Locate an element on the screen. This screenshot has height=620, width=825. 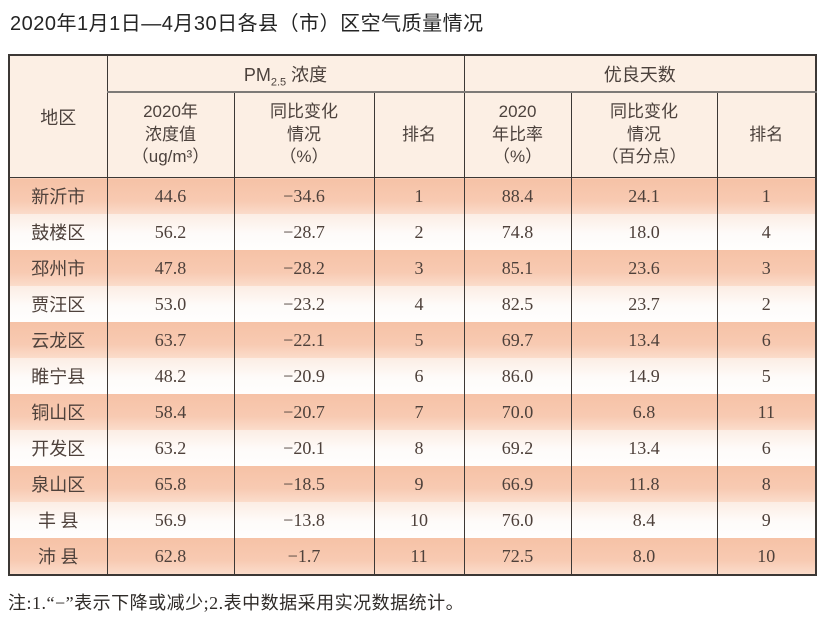
cell-pm-rank: 3 is located at coordinates (419, 268).